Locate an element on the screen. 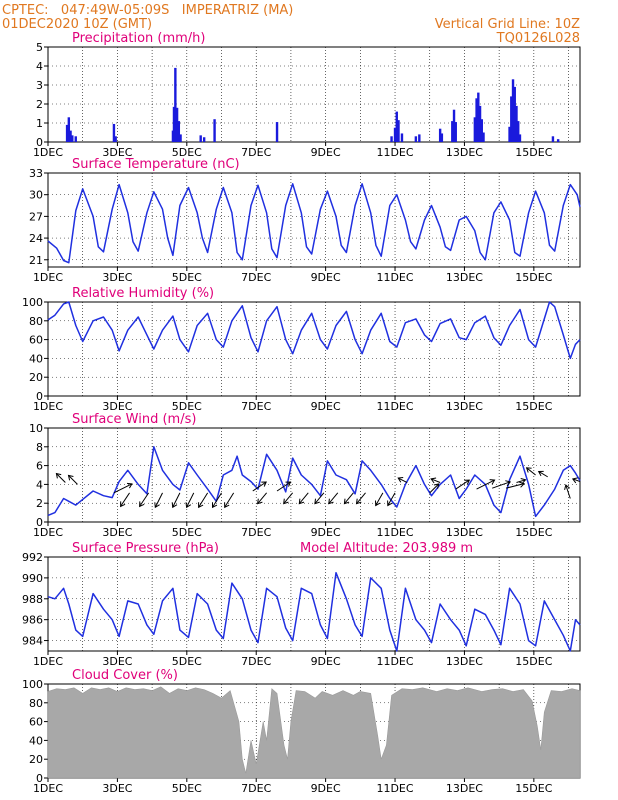 This screenshot has height=800, width=618. cloud-cover-ytick-label: 20 is located at coordinates (36, 759).